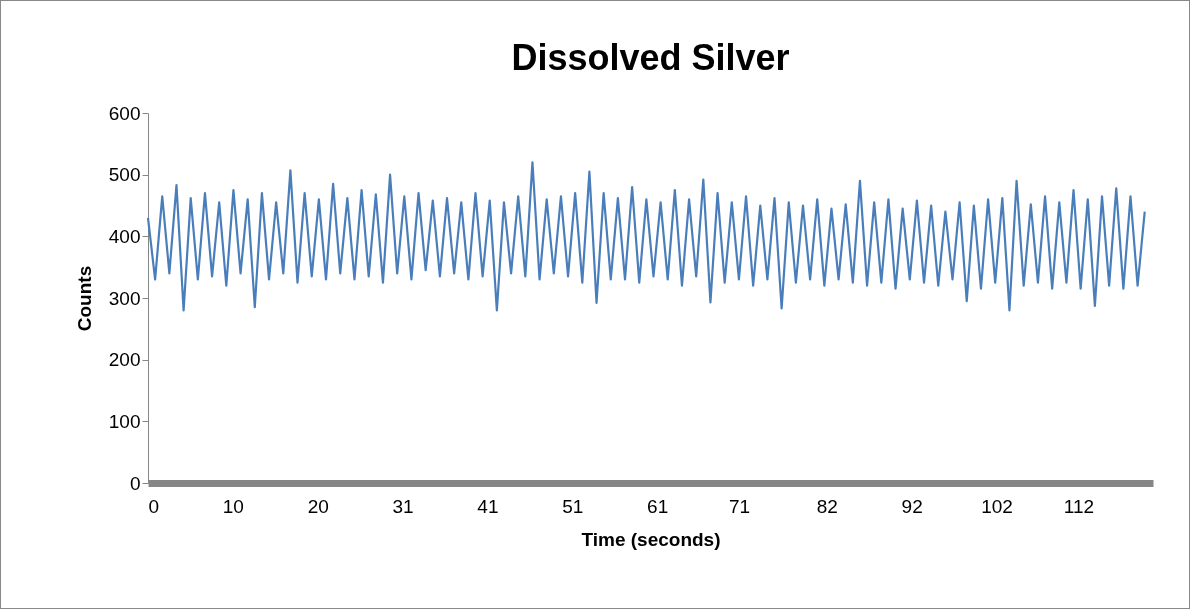  What do you see at coordinates (318, 506) in the screenshot?
I see `x-tick-label: 20` at bounding box center [318, 506].